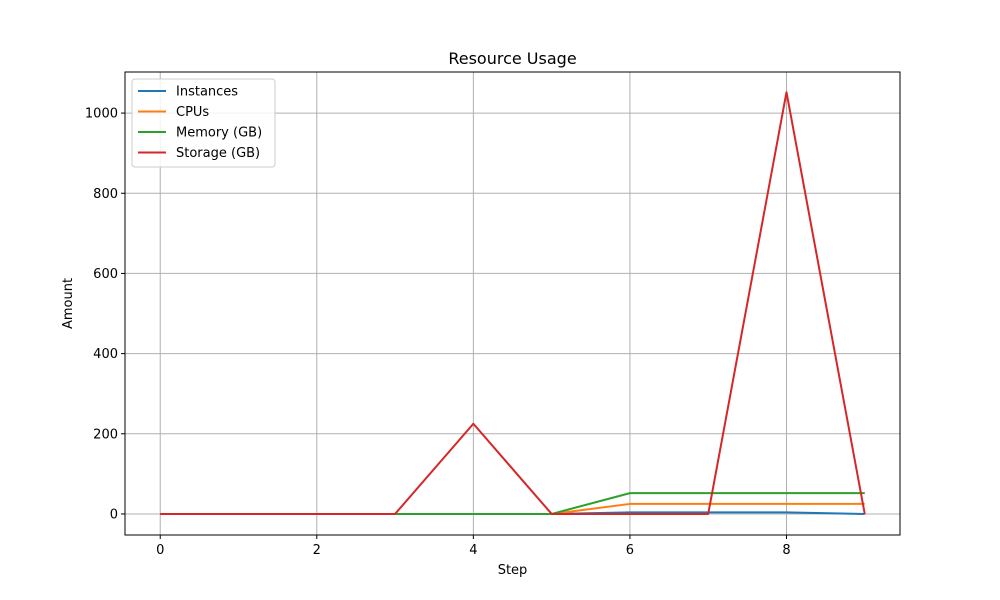  What do you see at coordinates (473, 550) in the screenshot?
I see `x-tick-label: 4` at bounding box center [473, 550].